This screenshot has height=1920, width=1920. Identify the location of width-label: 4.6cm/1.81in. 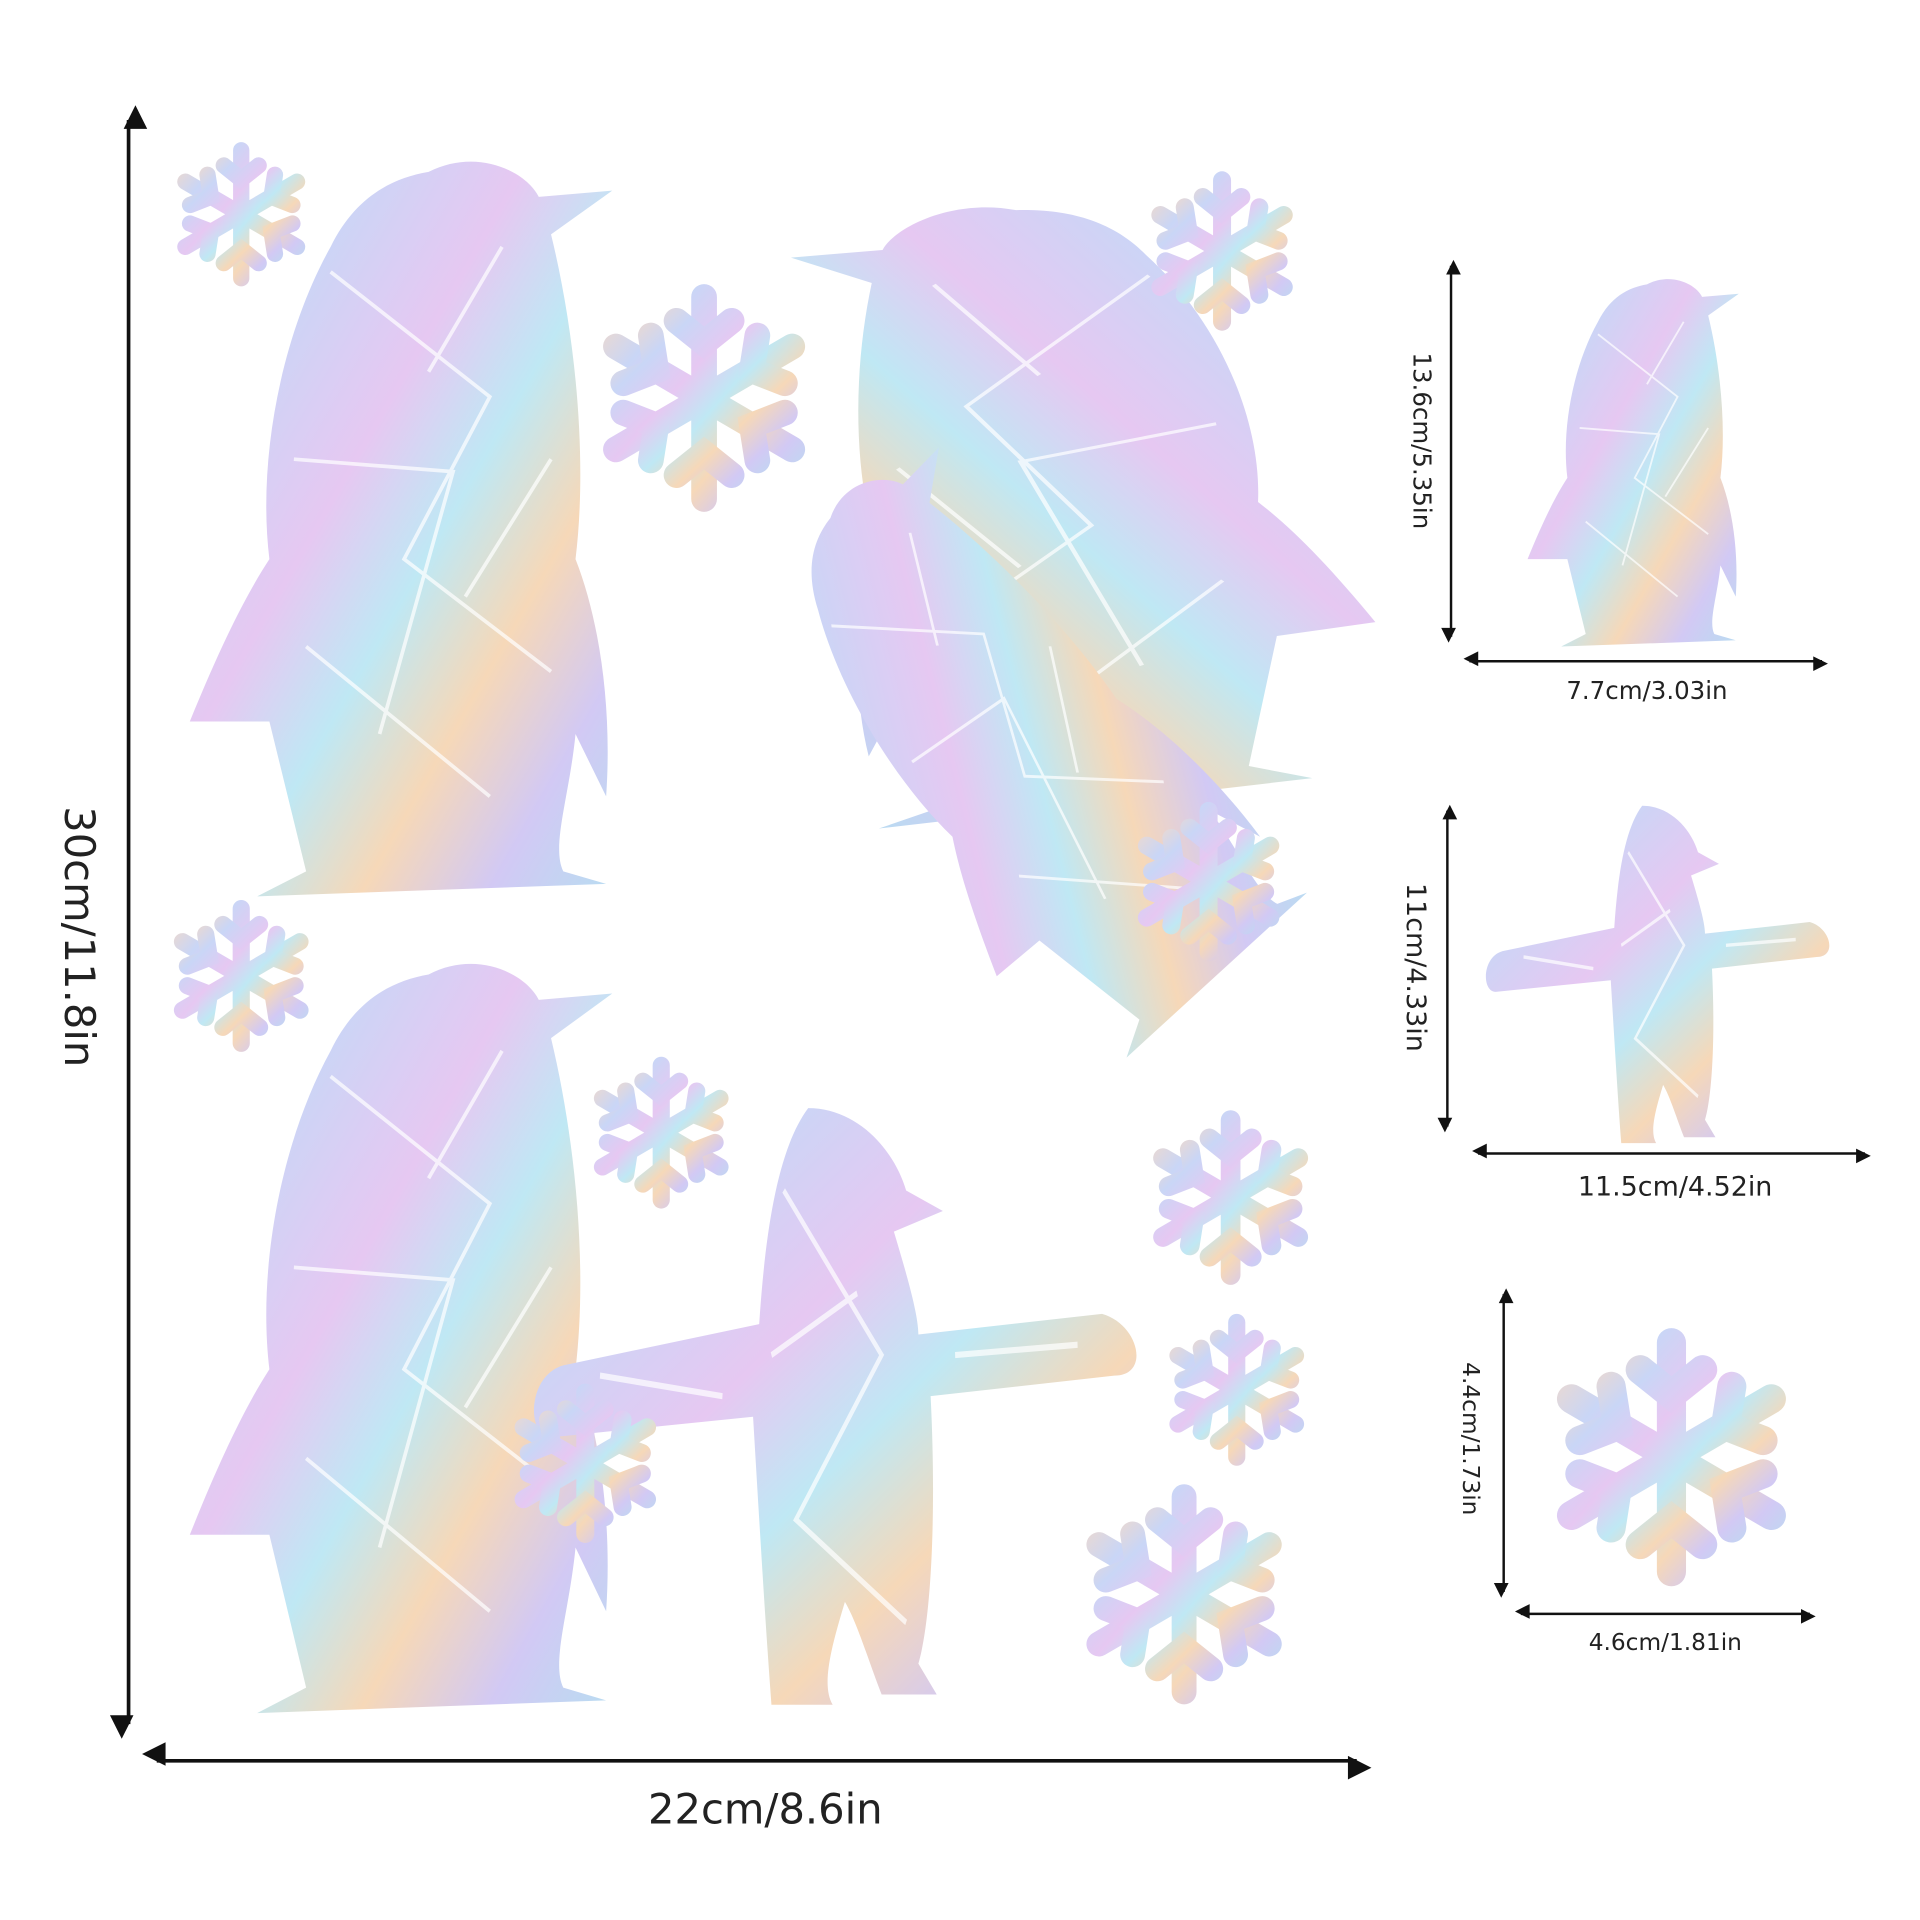
(1665, 1642).